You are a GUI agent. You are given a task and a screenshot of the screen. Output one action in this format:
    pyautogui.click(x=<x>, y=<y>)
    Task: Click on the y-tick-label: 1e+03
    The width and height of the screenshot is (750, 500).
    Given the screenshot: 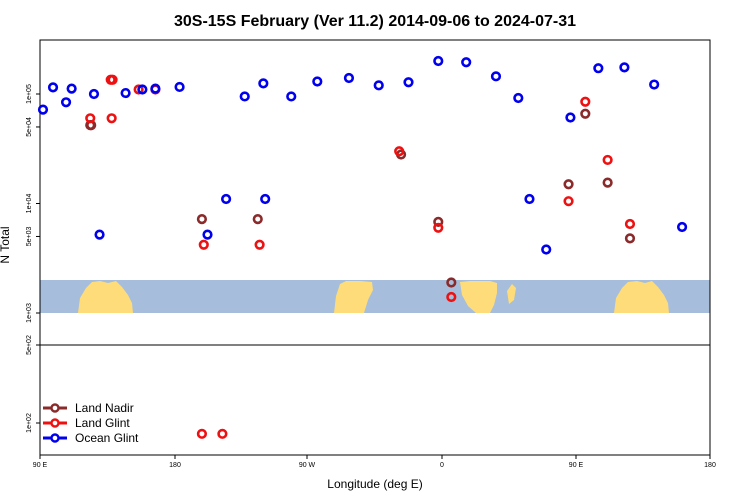 What is the action you would take?
    pyautogui.click(x=29, y=313)
    